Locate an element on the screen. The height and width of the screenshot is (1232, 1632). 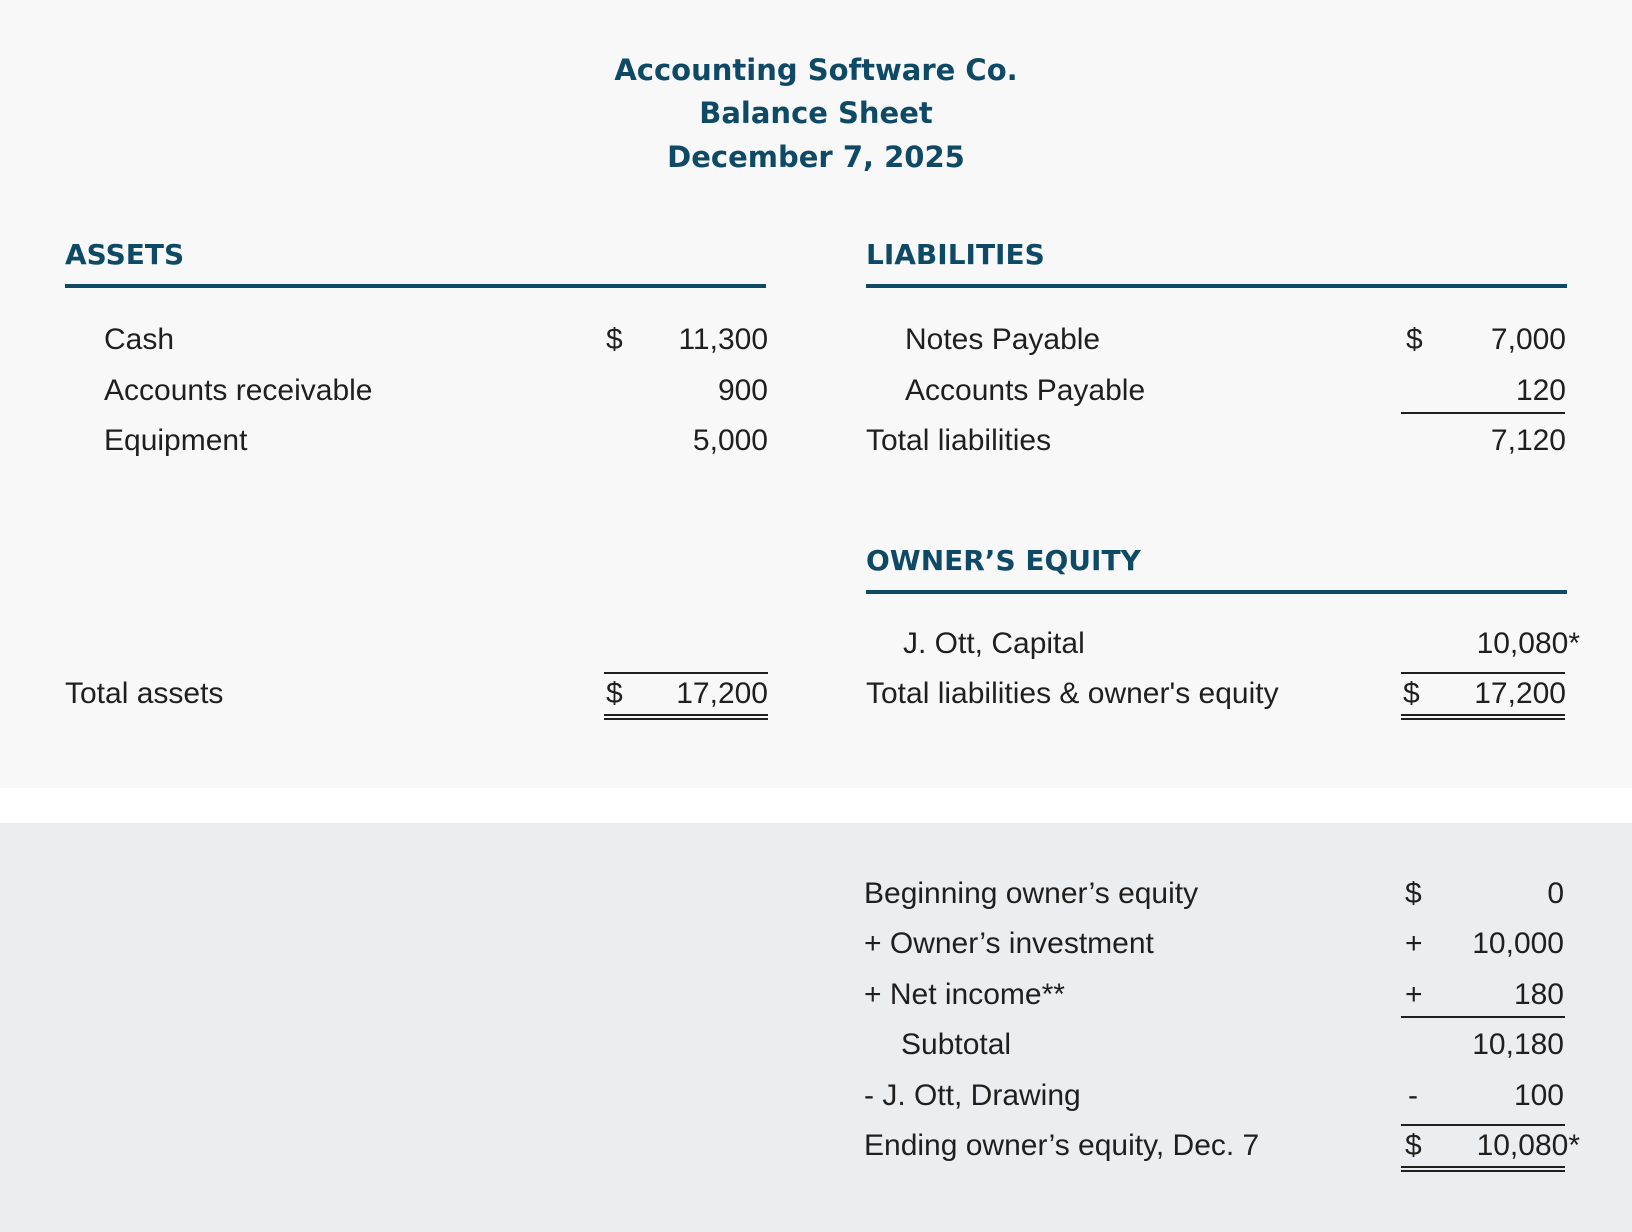
assets-heading: ASSETS is located at coordinates (125, 254).